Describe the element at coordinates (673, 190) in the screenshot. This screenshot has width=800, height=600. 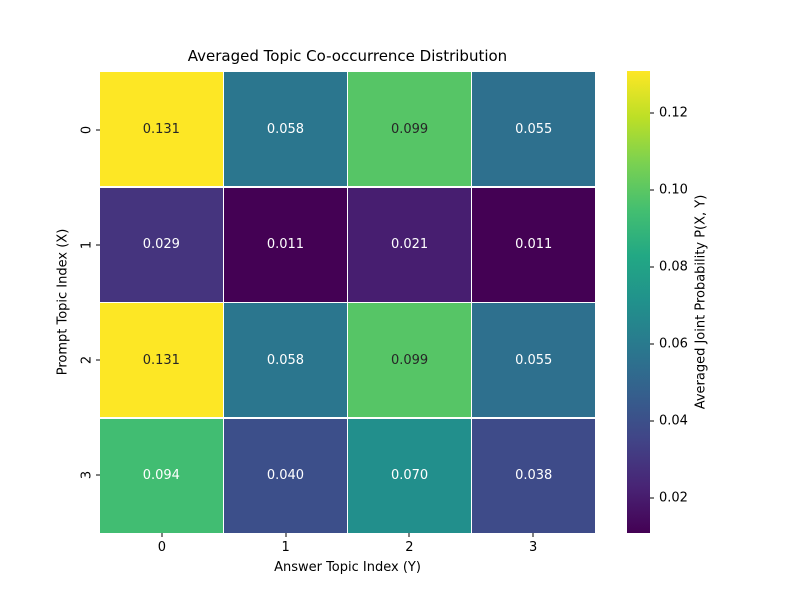
I see `colorbar-tick-label: 0.10` at that location.